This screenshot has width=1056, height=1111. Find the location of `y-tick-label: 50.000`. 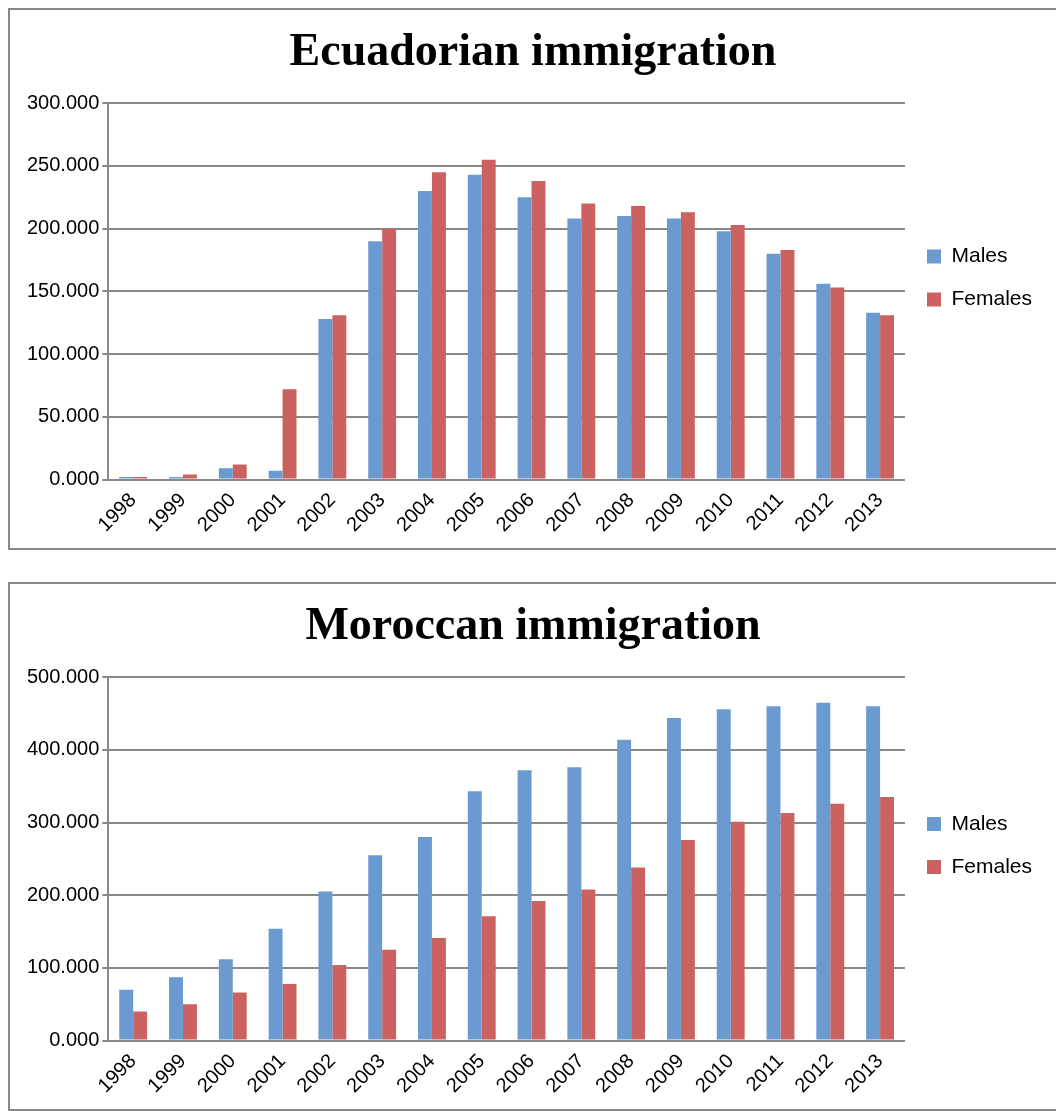

y-tick-label: 50.000 is located at coordinates (69, 415).